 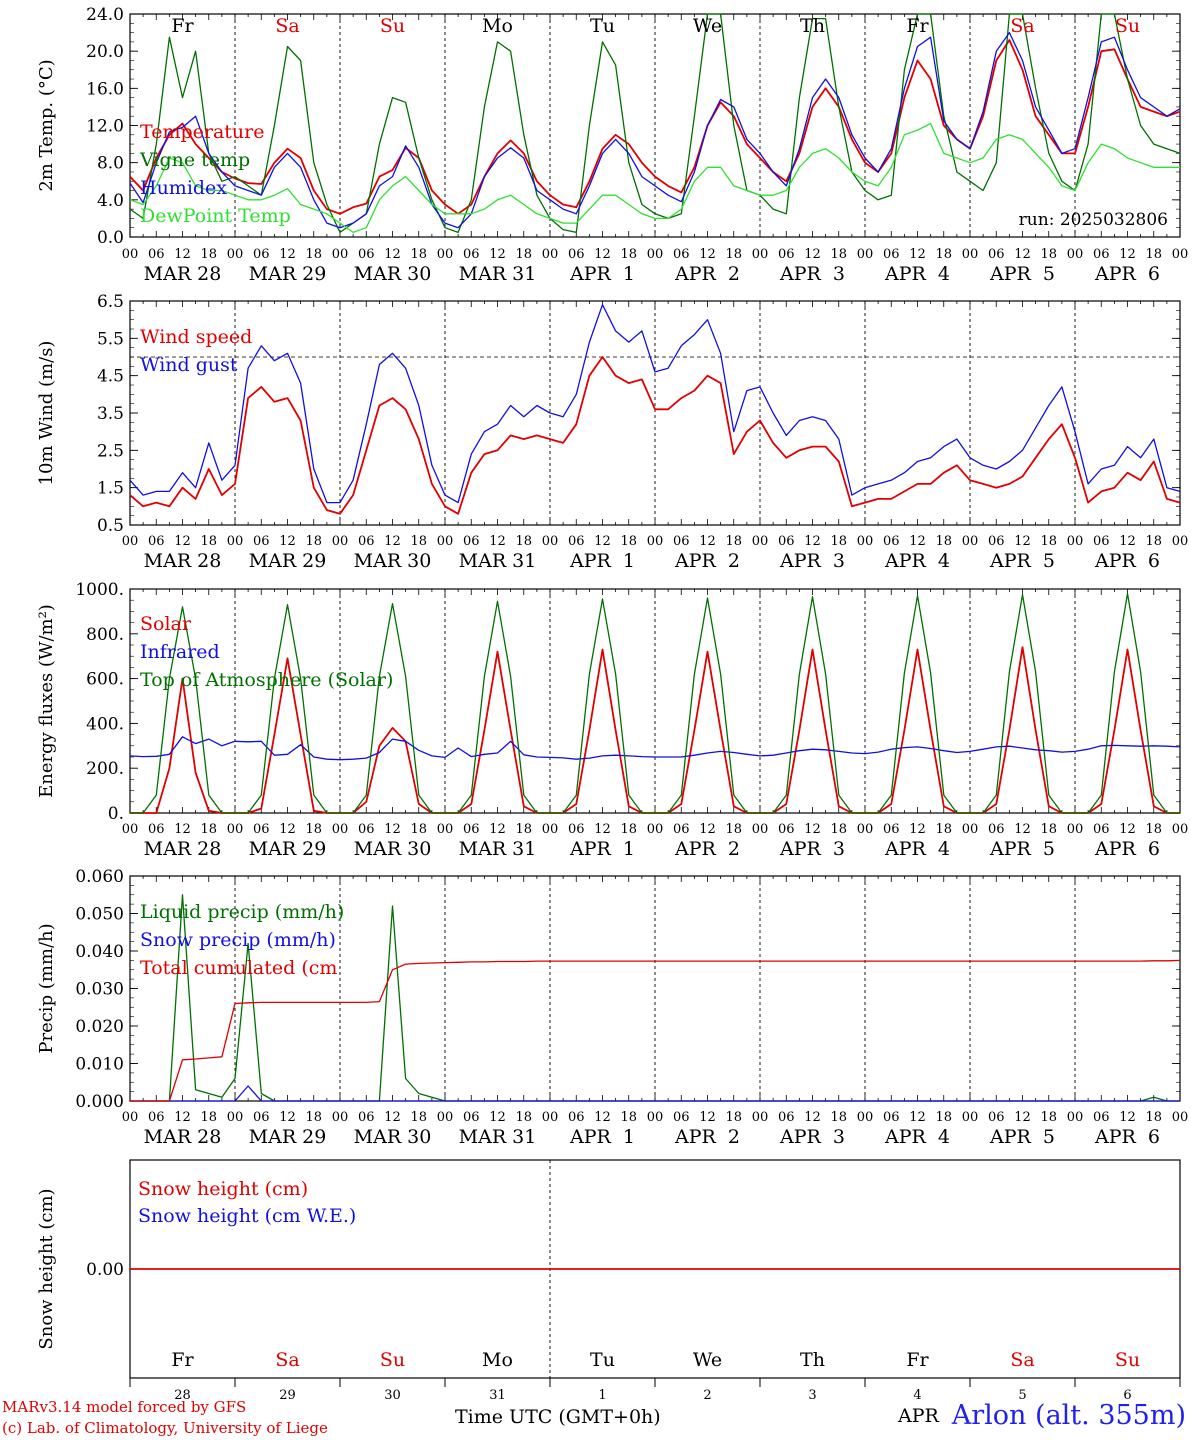 I want to click on day-name-label: Th, so click(x=812, y=1360).